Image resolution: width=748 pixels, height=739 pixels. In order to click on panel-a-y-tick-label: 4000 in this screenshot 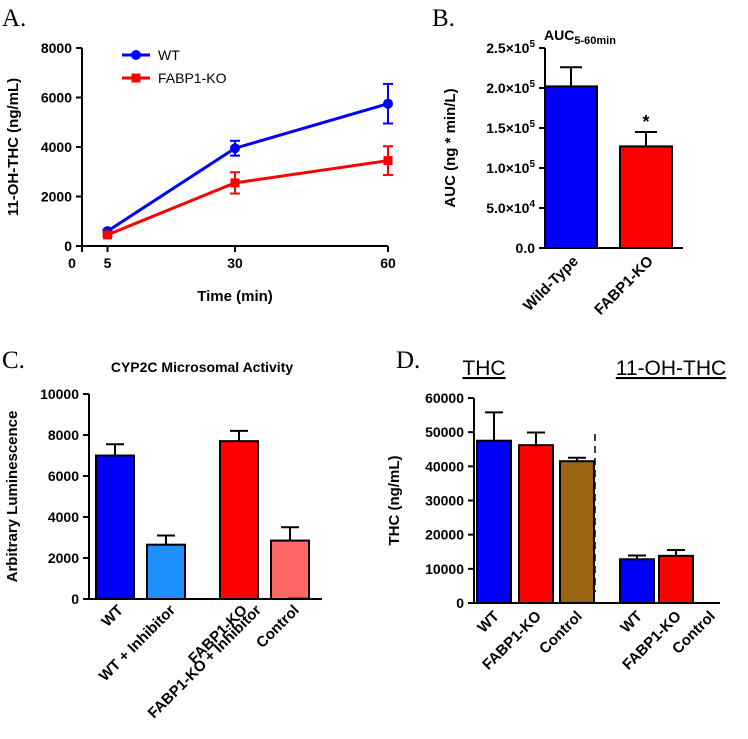, I will do `click(56, 147)`.